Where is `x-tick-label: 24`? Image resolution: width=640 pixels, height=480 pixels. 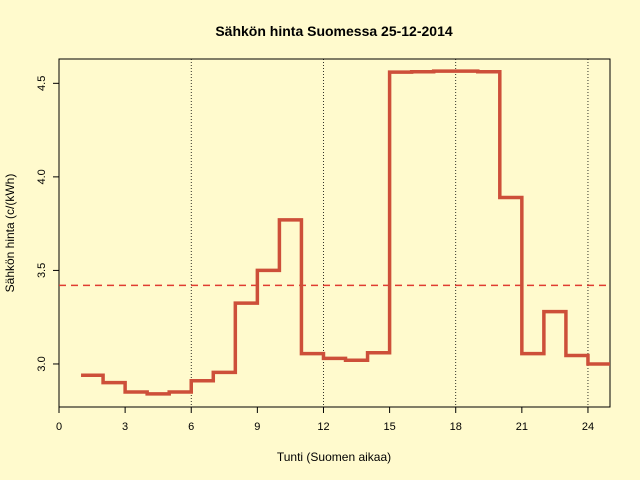
x-tick-label: 24 is located at coordinates (588, 427).